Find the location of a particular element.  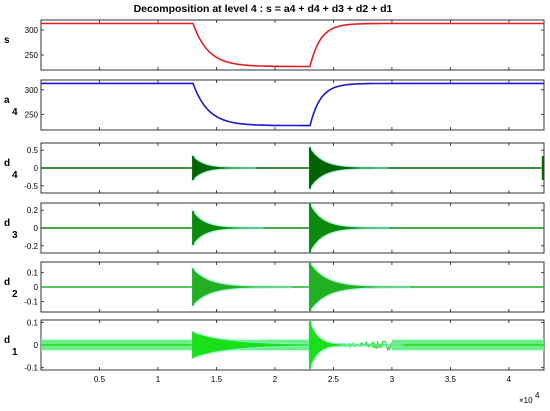

panel-d4: 0.5 0 -0.5 d4 is located at coordinates (274, 168).